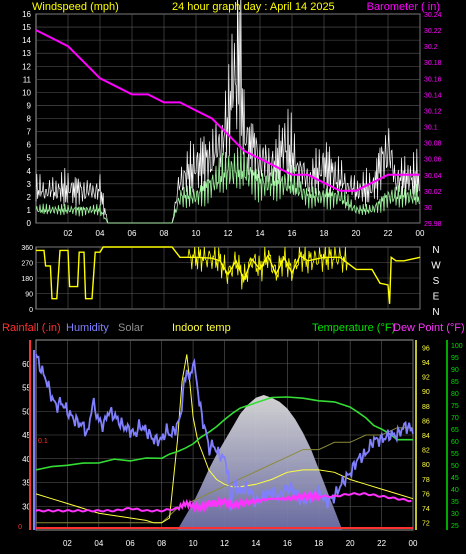  Describe the element at coordinates (267, 268) in the screenshot. I see `wind-direction-gust-line` at that location.